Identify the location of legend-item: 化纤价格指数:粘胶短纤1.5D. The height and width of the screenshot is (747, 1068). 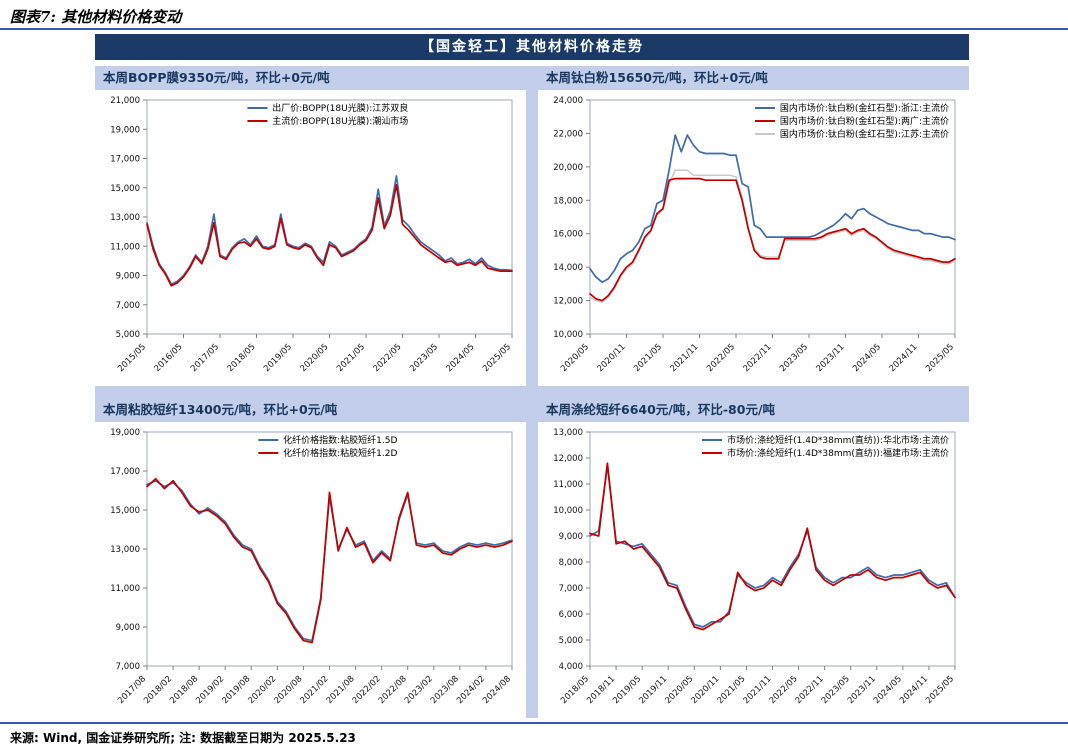
(327, 439).